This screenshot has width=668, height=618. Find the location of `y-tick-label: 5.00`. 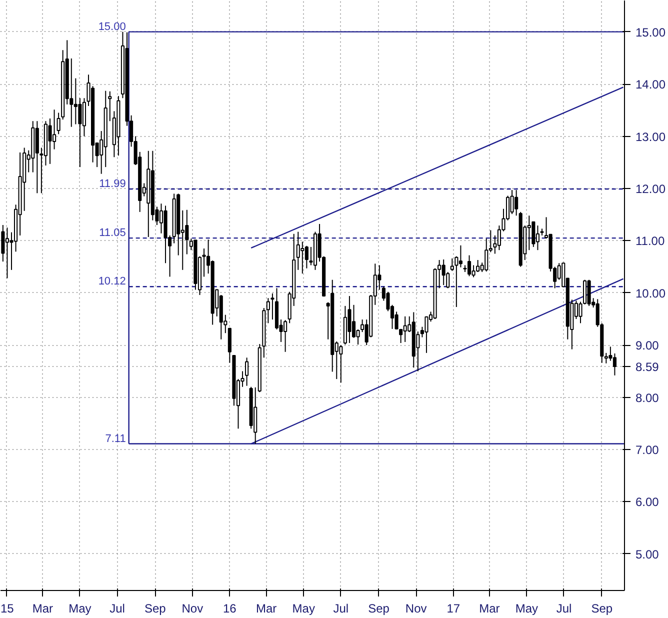

y-tick-label: 5.00 is located at coordinates (648, 554).